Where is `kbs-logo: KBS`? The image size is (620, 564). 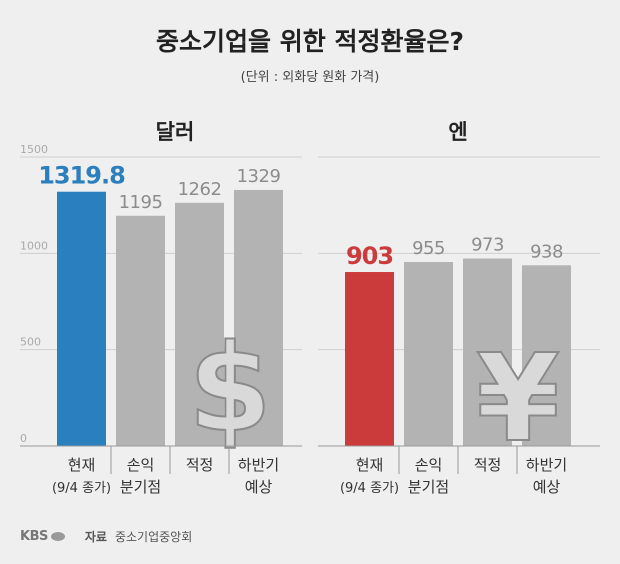
kbs-logo: KBS is located at coordinates (42, 536).